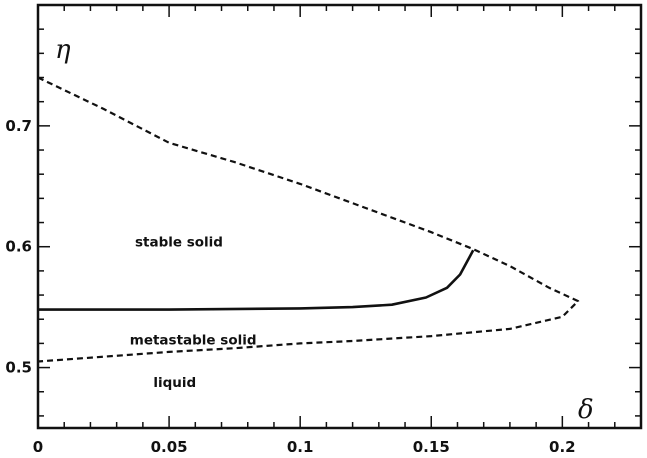  What do you see at coordinates (193, 313) in the screenshot?
I see `region-annotations: stable solid metastable solid liquid` at bounding box center [193, 313].